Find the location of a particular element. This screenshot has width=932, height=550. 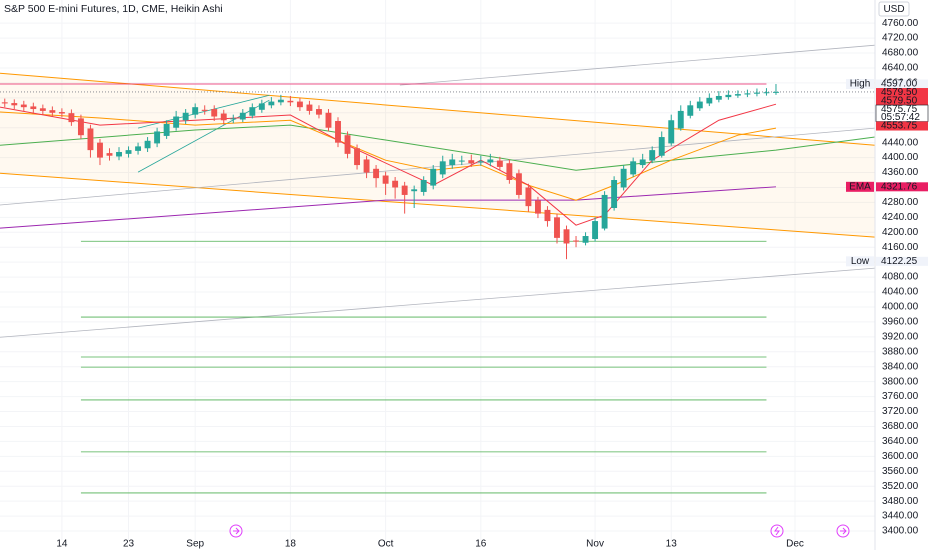

y-tick-label: 3800.00 is located at coordinates (900, 381).